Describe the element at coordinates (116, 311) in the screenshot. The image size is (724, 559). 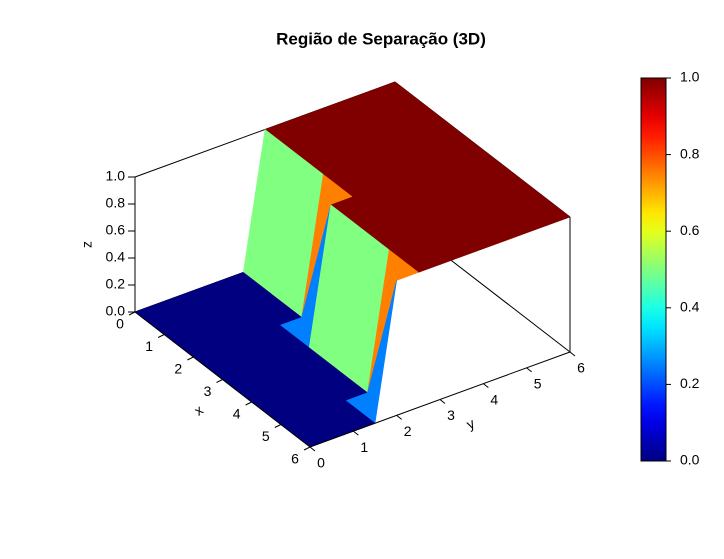
I see `z-tick-label: 0.0` at that location.